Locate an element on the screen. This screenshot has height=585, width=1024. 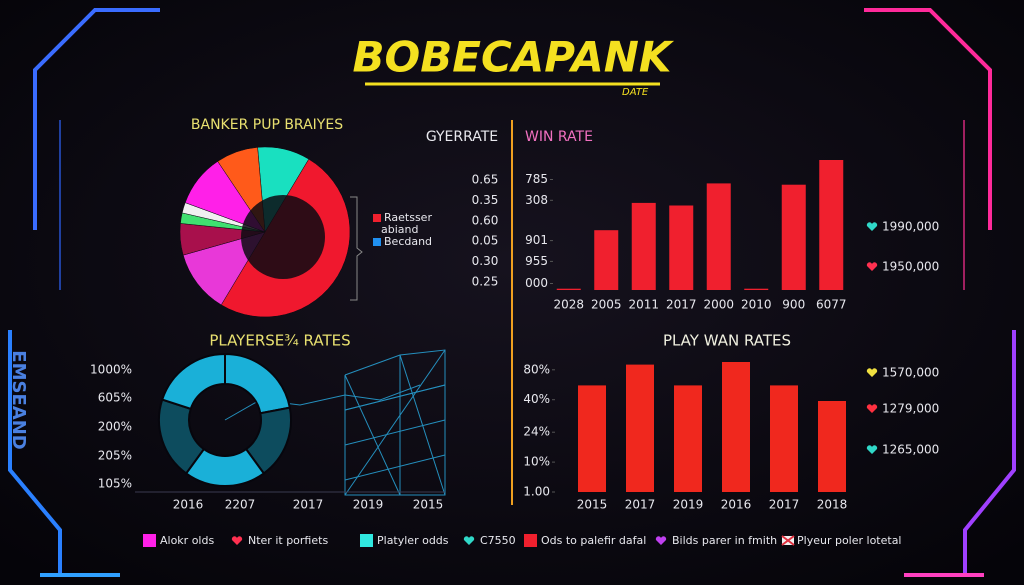
y-tick-label: 80% is located at coordinates (536, 369).